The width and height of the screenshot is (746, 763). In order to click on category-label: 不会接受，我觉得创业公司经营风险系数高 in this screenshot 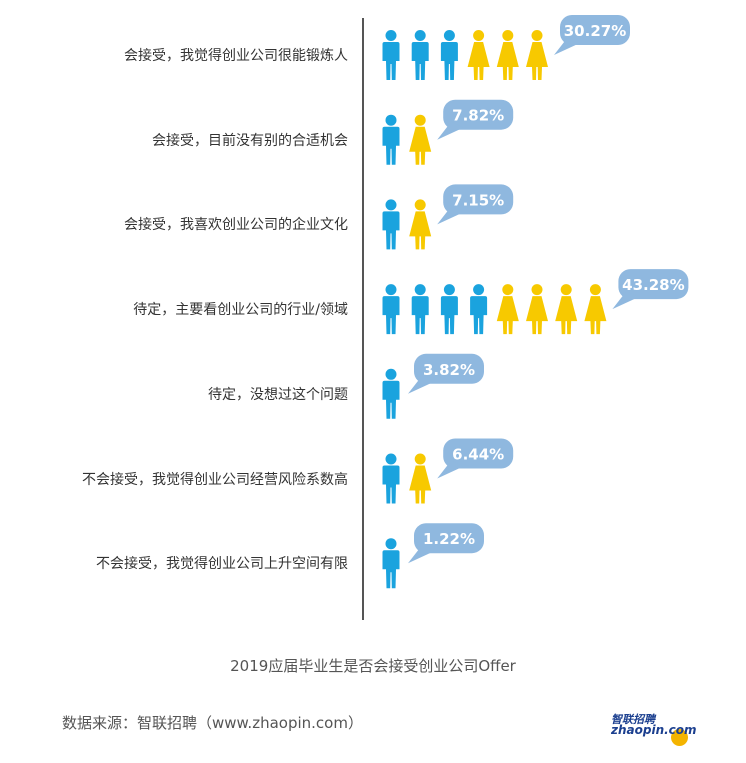, I will do `click(215, 479)`.